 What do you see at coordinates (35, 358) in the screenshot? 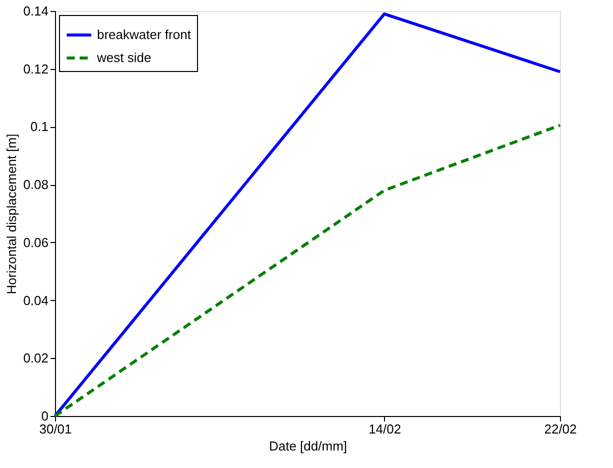
I see `y-tick-label: 0.02` at bounding box center [35, 358].